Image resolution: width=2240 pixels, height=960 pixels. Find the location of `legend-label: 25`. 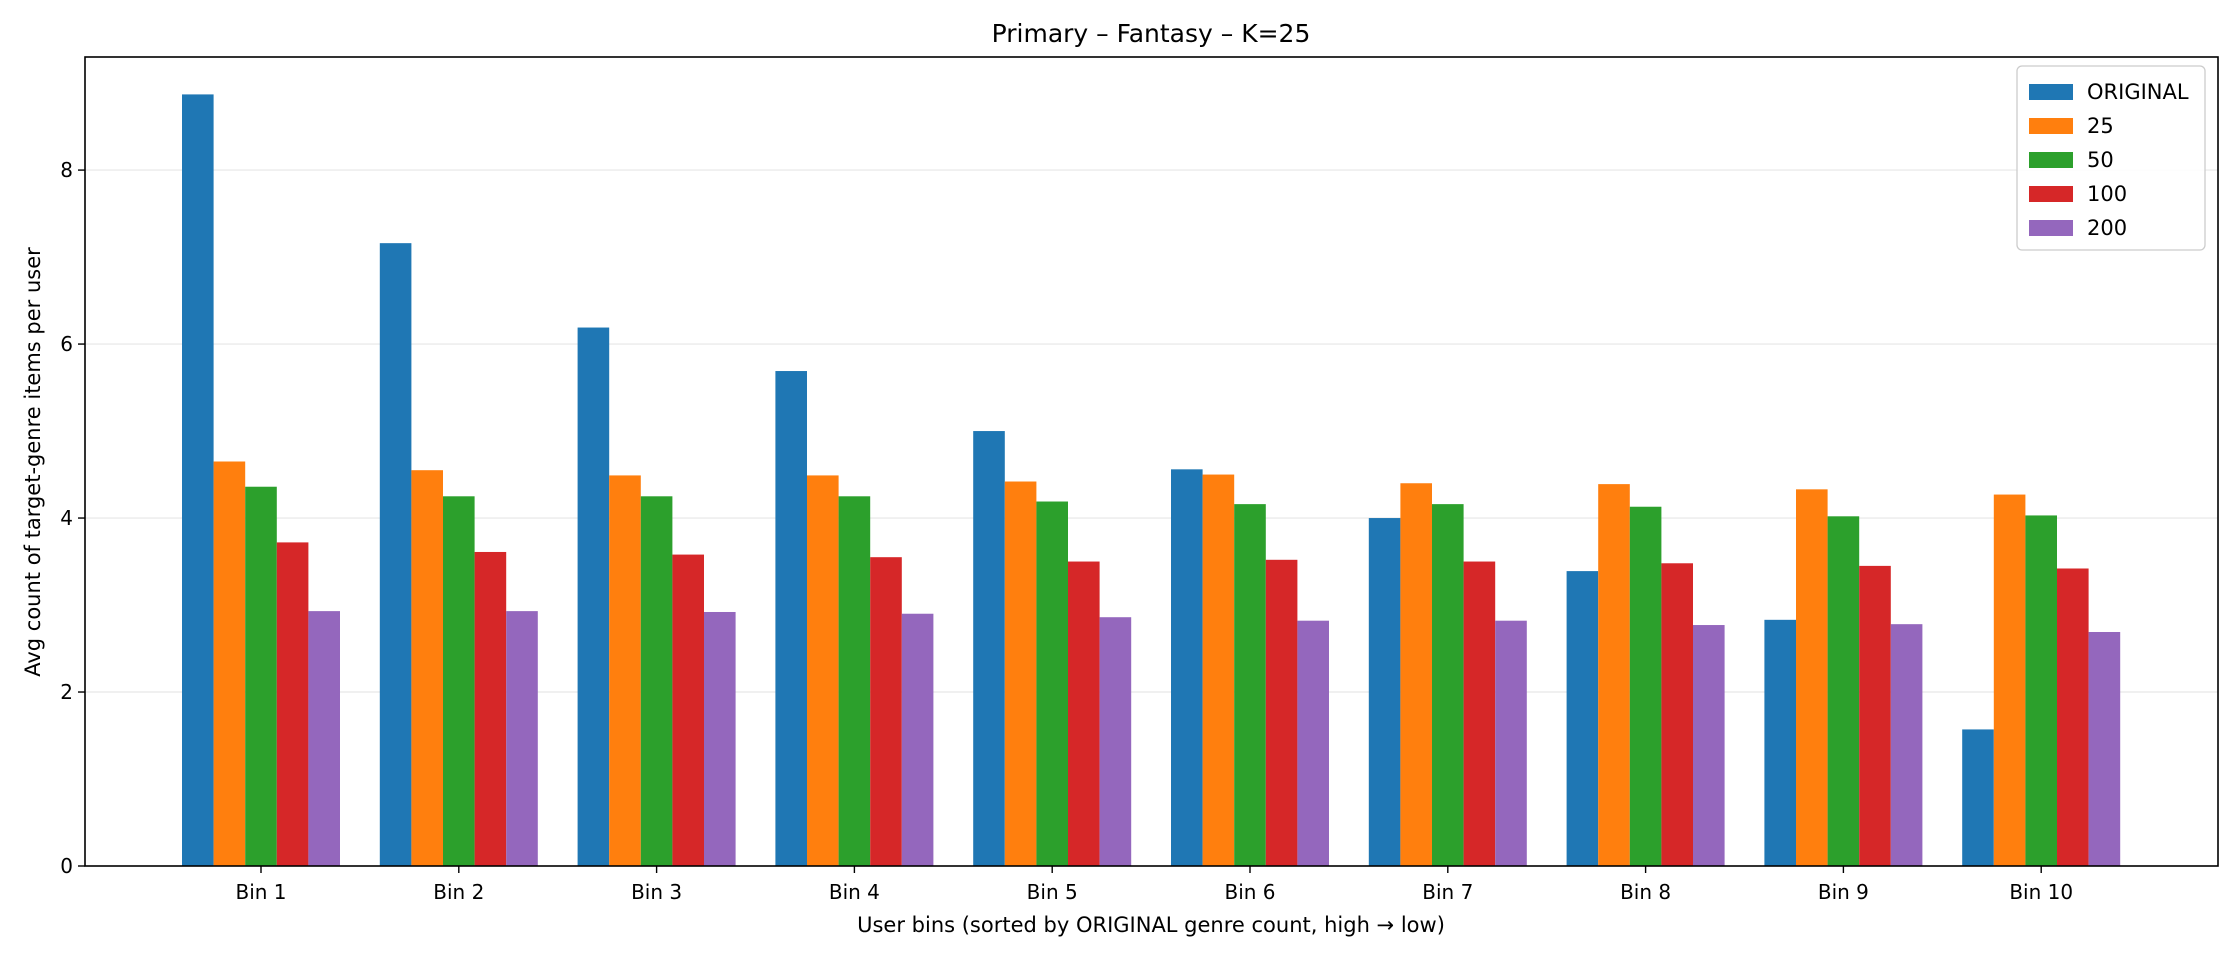

legend-label: 25 is located at coordinates (2100, 126).